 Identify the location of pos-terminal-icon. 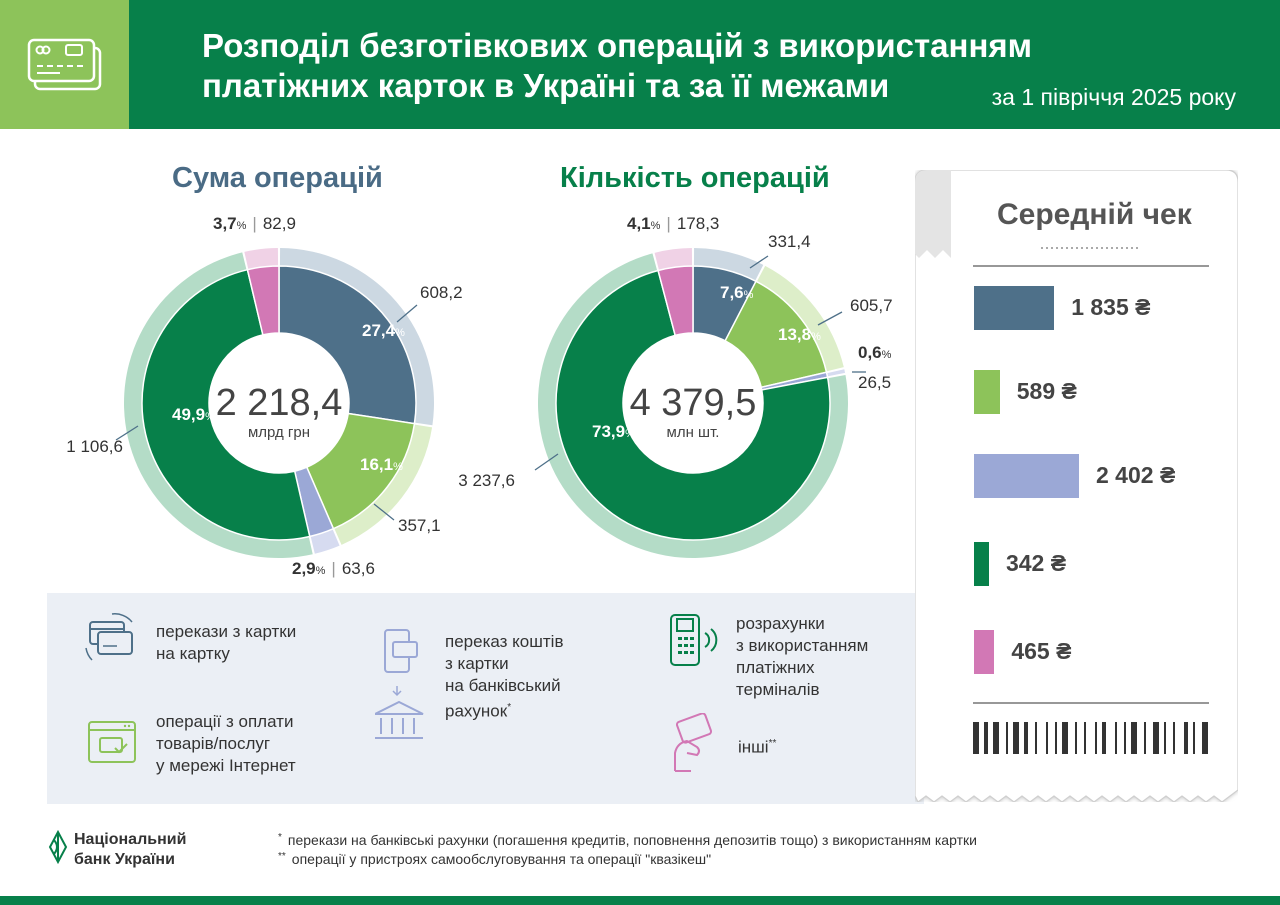
(694, 640).